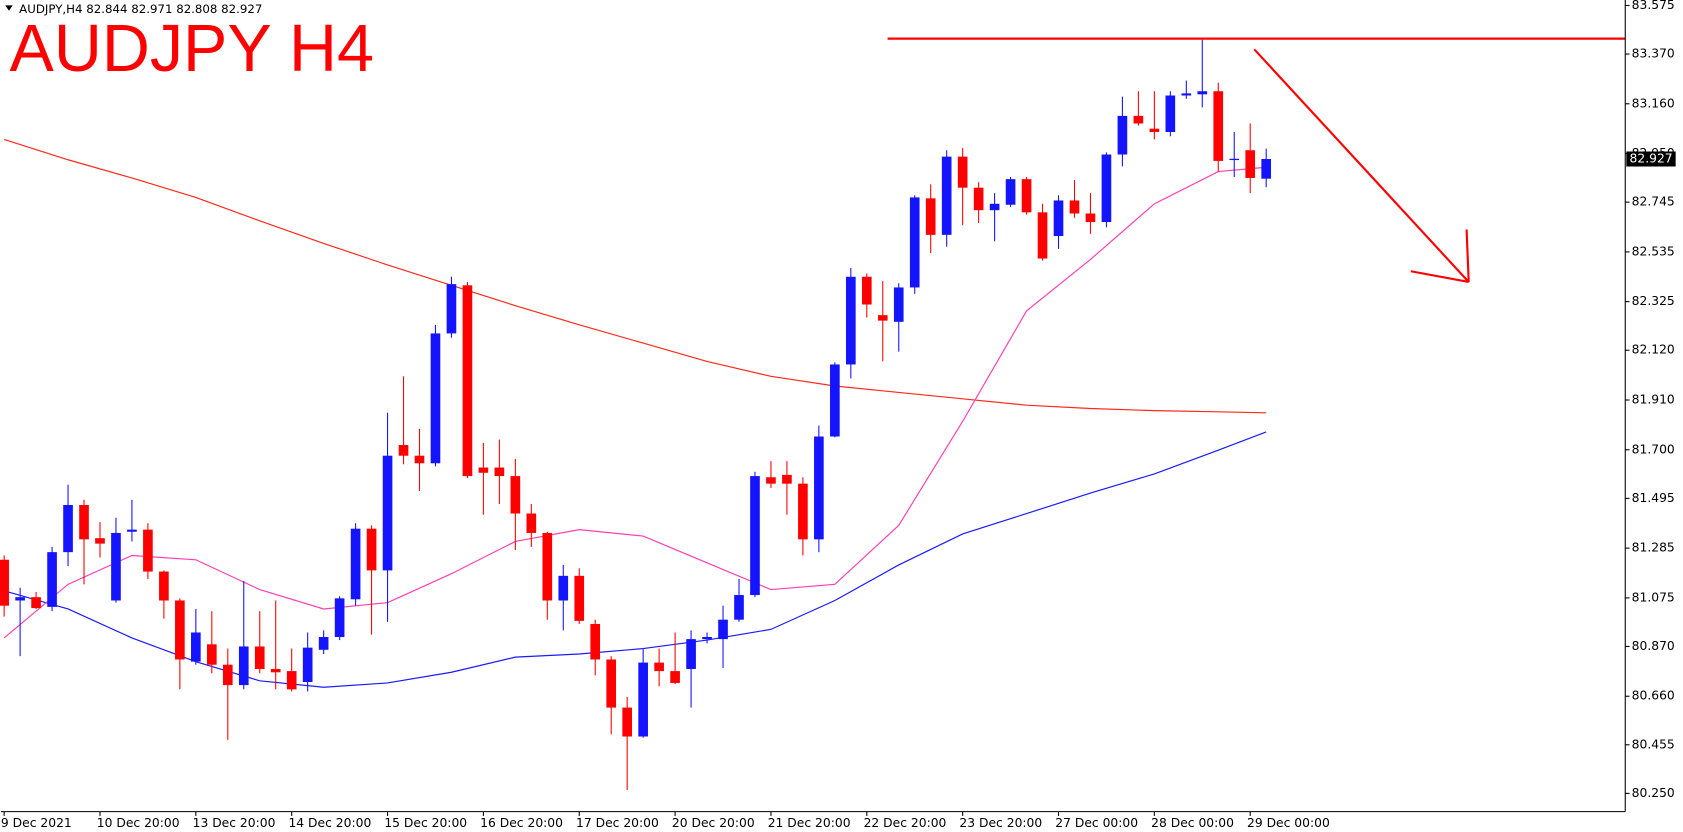  I want to click on y-tick-label: 82.120, so click(1653, 350).